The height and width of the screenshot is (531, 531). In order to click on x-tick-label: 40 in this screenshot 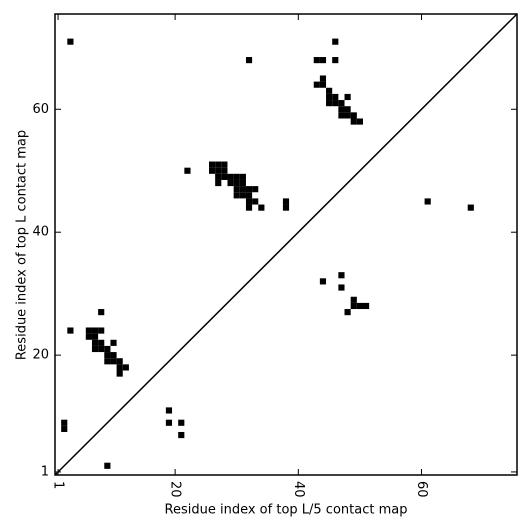, I will do `click(298, 489)`.